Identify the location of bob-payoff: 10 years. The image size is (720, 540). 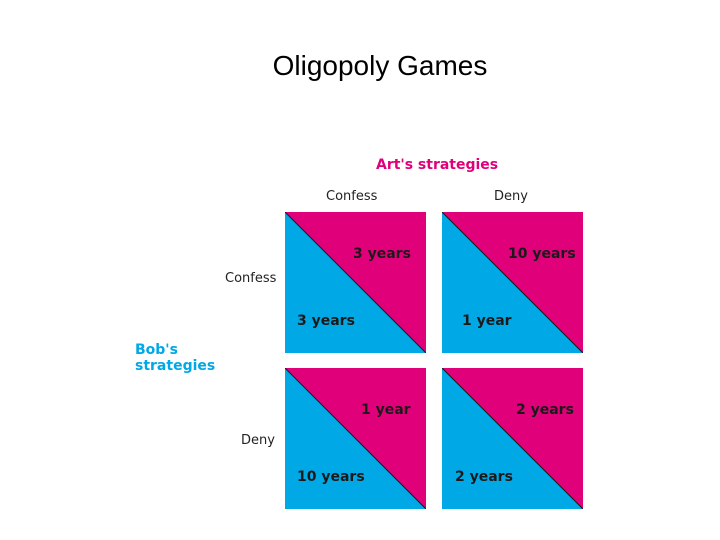
(331, 477).